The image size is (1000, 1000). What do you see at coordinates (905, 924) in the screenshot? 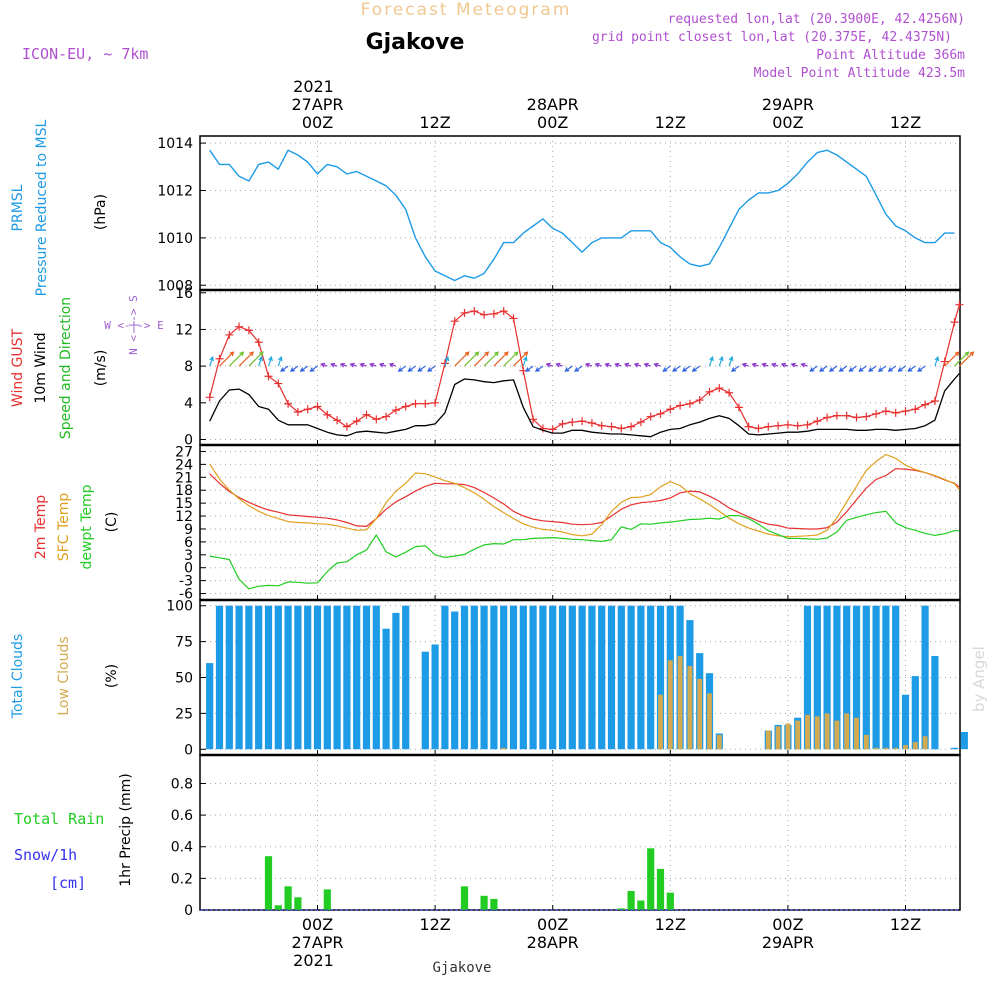
I see `bottom-time-label: 12Z` at bounding box center [905, 924].